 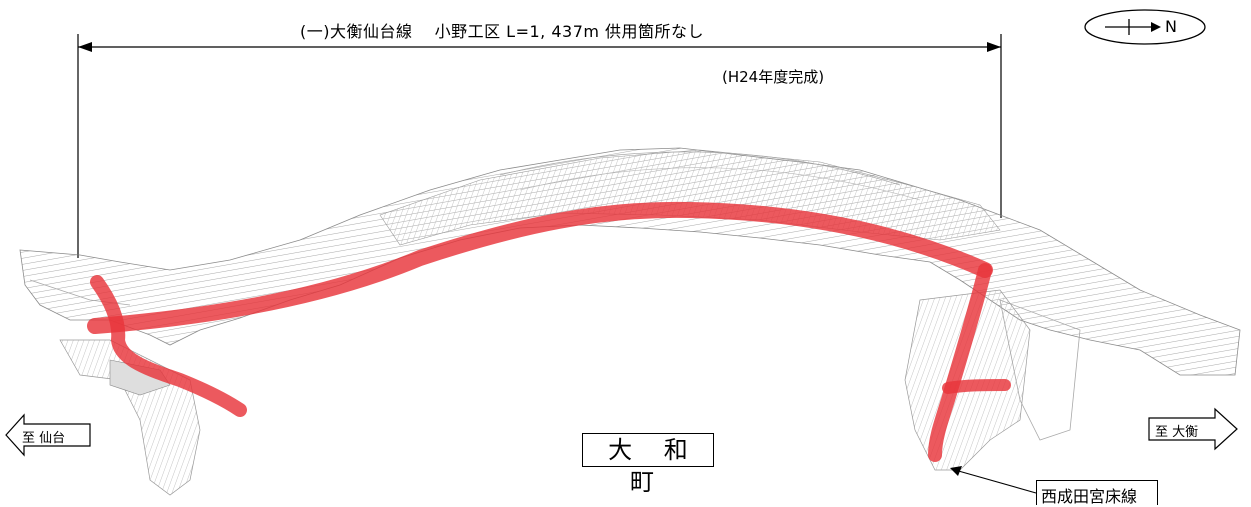 What do you see at coordinates (44, 438) in the screenshot?
I see `direction-left-label: 至 仙台` at bounding box center [44, 438].